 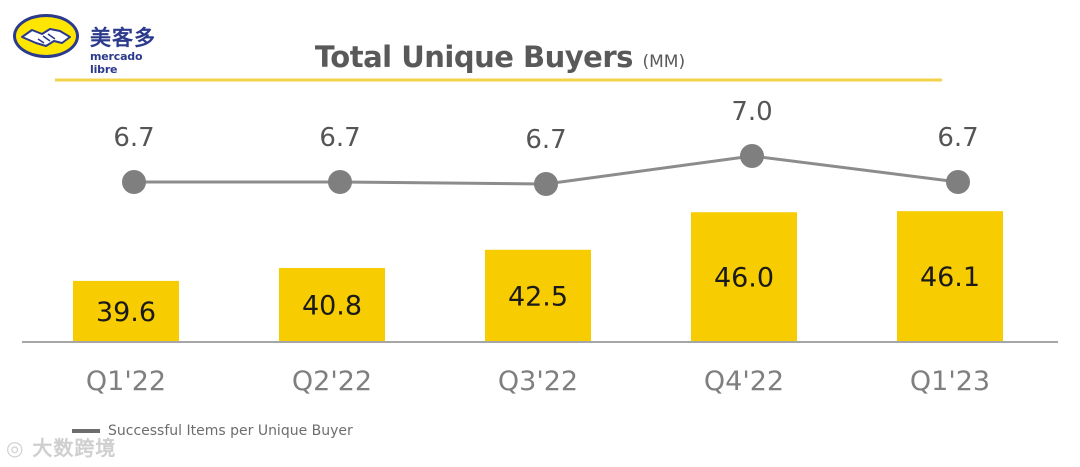 I want to click on bar-value-label-3: 46.0, so click(x=744, y=278).